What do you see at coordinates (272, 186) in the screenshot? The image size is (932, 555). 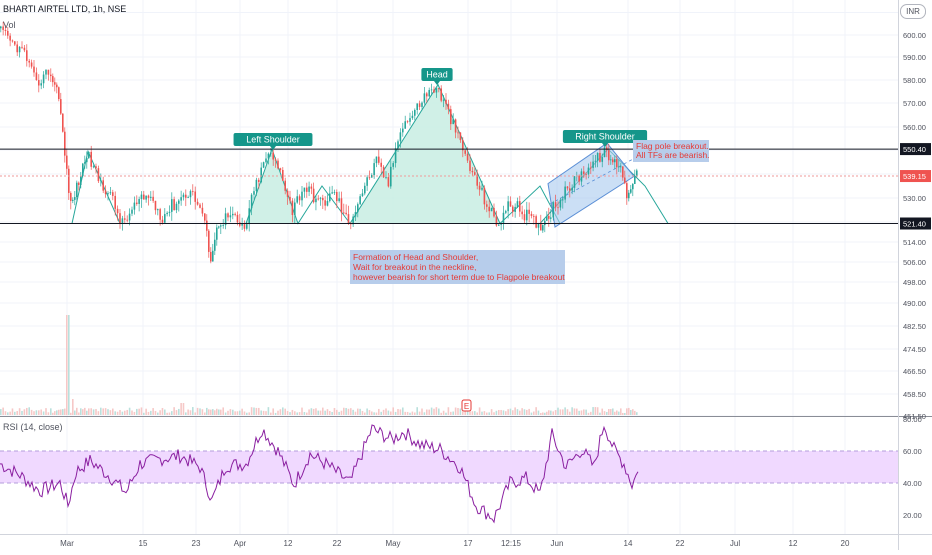 I see `left-shoulder-fill` at bounding box center [272, 186].